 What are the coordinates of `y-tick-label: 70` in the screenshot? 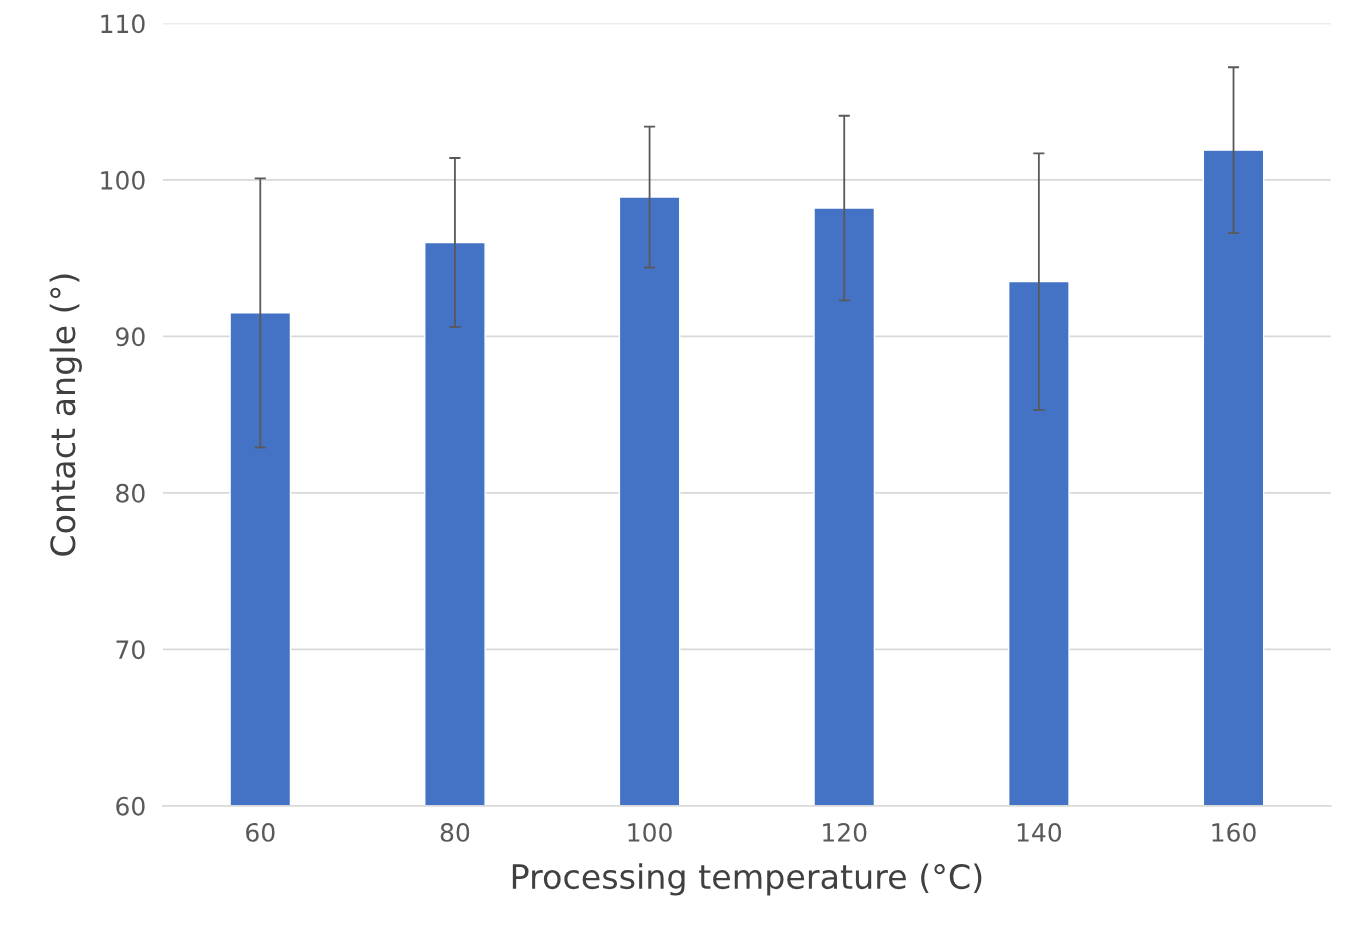 It's located at (130, 650).